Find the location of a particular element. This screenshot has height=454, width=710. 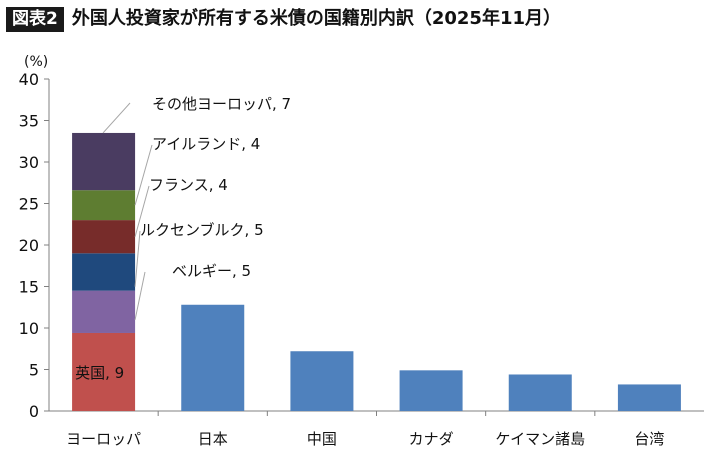

segment-data-label: フランス, 4 is located at coordinates (188, 185).